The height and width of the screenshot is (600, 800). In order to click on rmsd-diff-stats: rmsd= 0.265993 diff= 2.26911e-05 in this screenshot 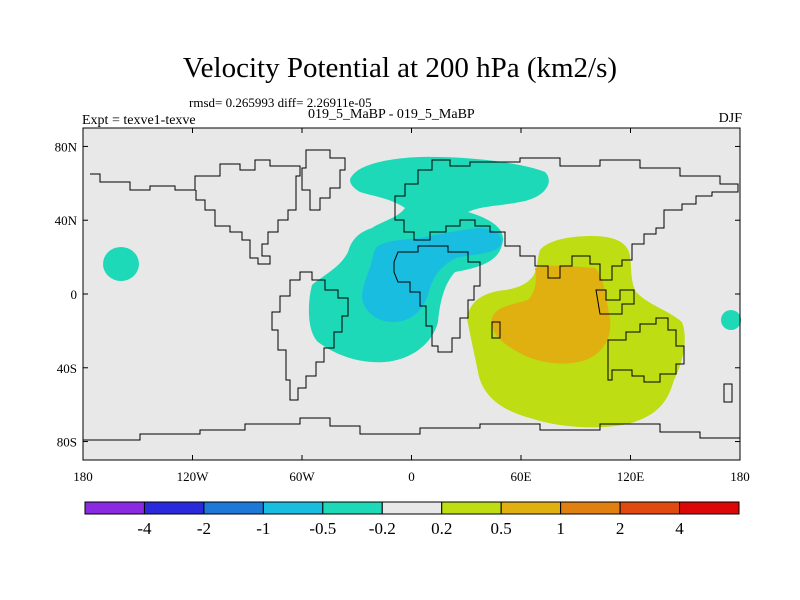, I will do `click(280, 102)`.